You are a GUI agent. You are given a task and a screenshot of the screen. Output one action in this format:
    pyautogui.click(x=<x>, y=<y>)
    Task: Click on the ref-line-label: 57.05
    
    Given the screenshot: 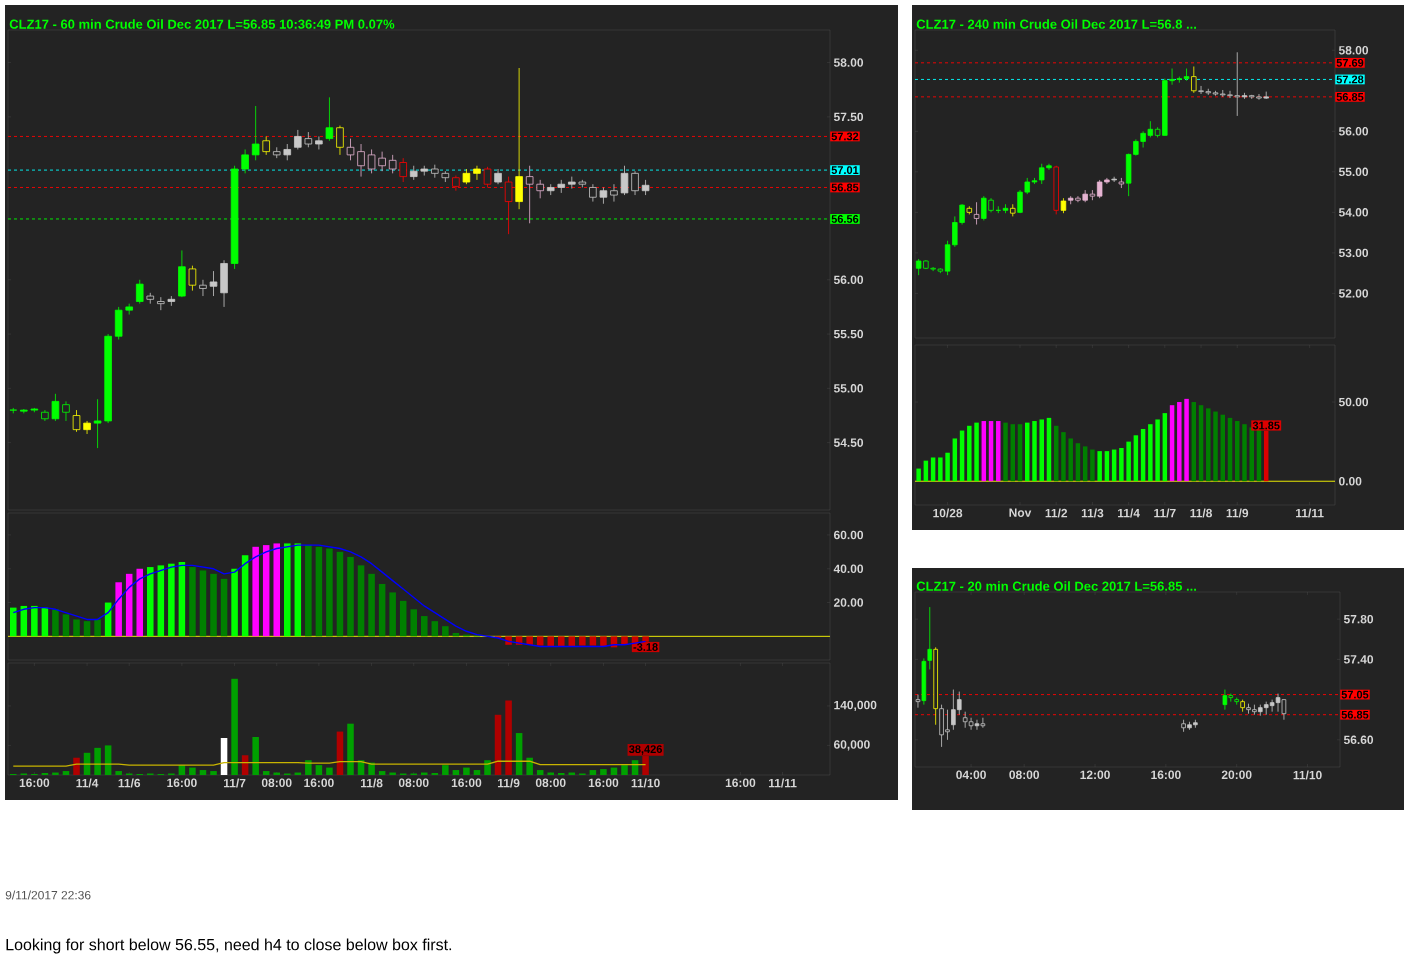 What is the action you would take?
    pyautogui.click(x=1355, y=694)
    